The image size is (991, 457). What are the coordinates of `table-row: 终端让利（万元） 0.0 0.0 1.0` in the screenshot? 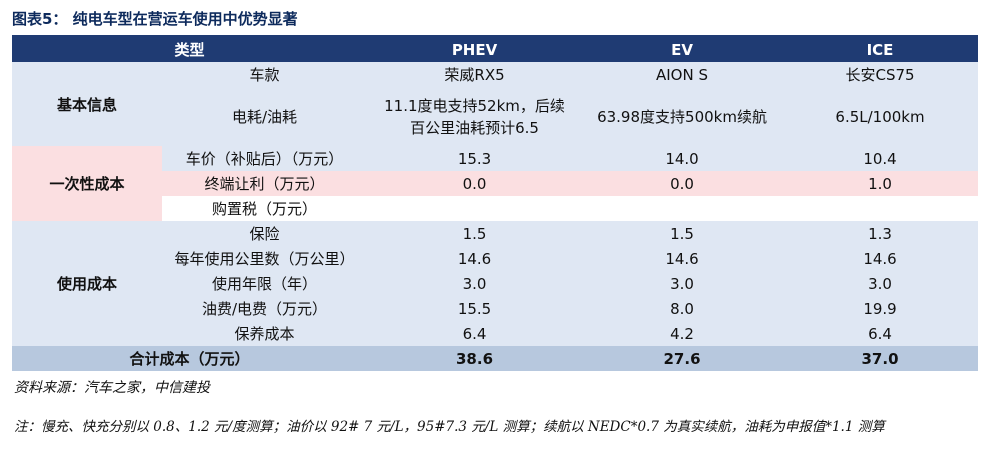 It's located at (495, 183).